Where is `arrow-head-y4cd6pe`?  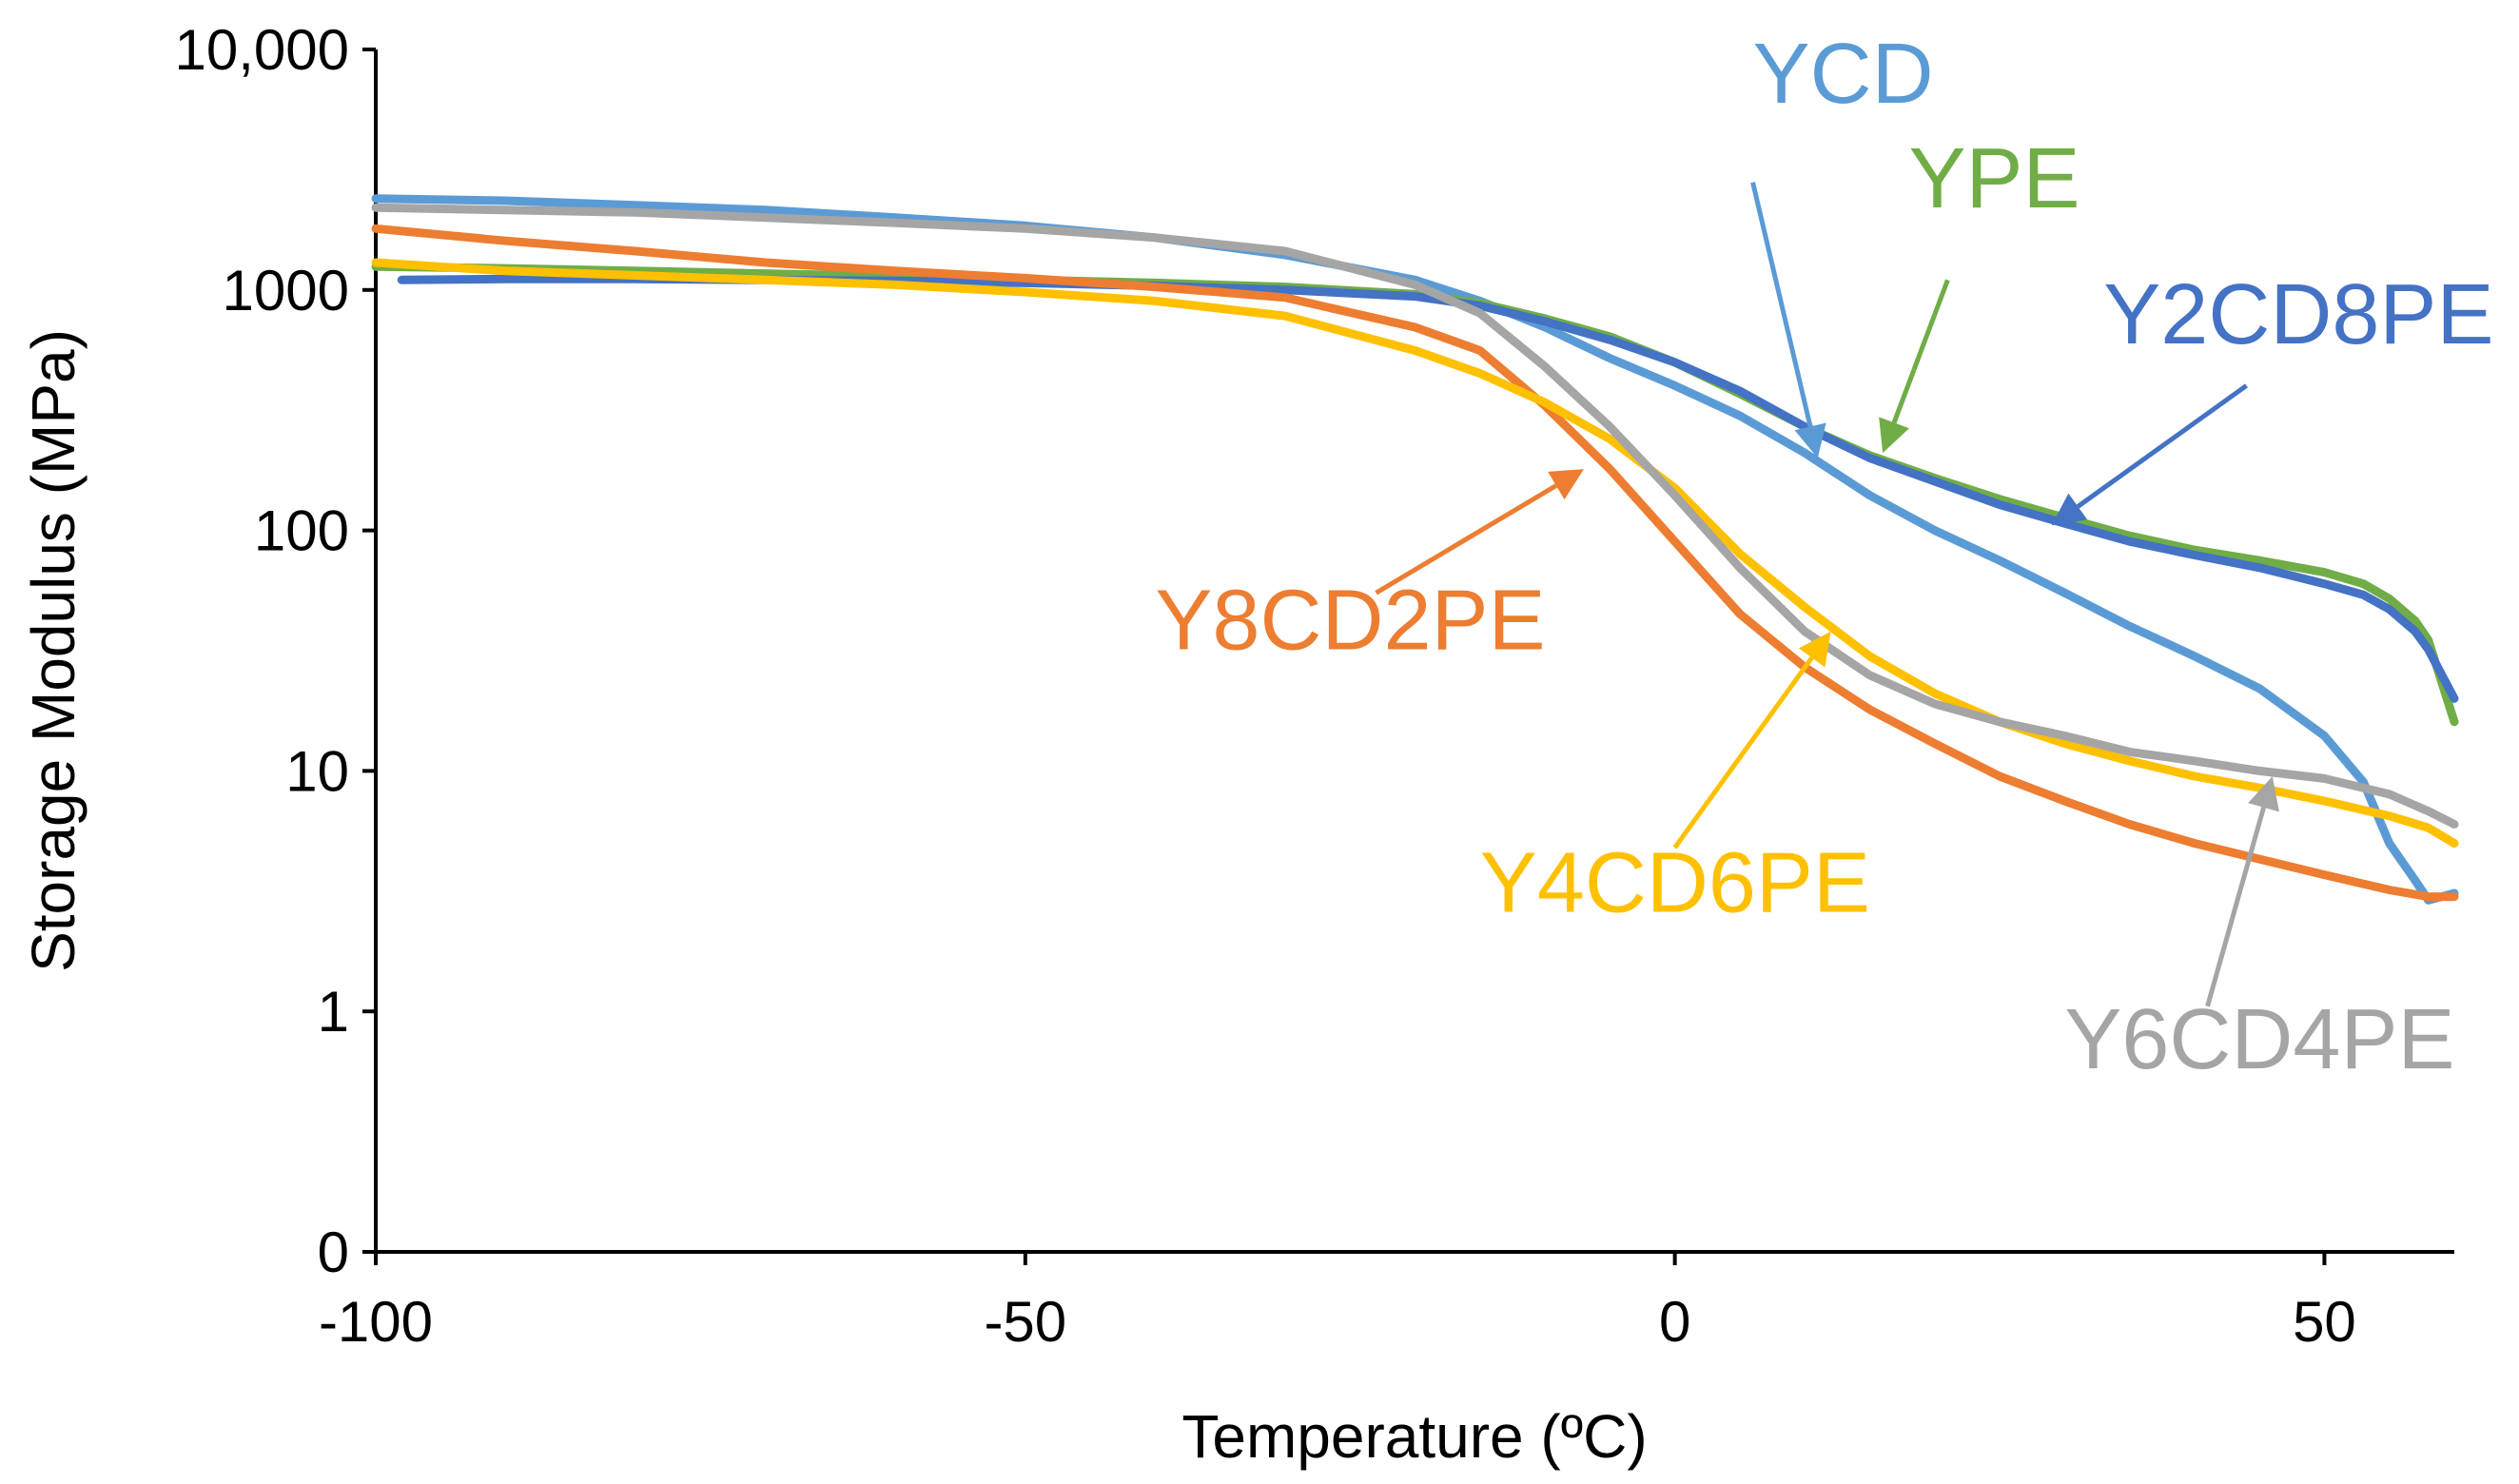
arrow-head-y4cd6pe is located at coordinates (1814, 649).